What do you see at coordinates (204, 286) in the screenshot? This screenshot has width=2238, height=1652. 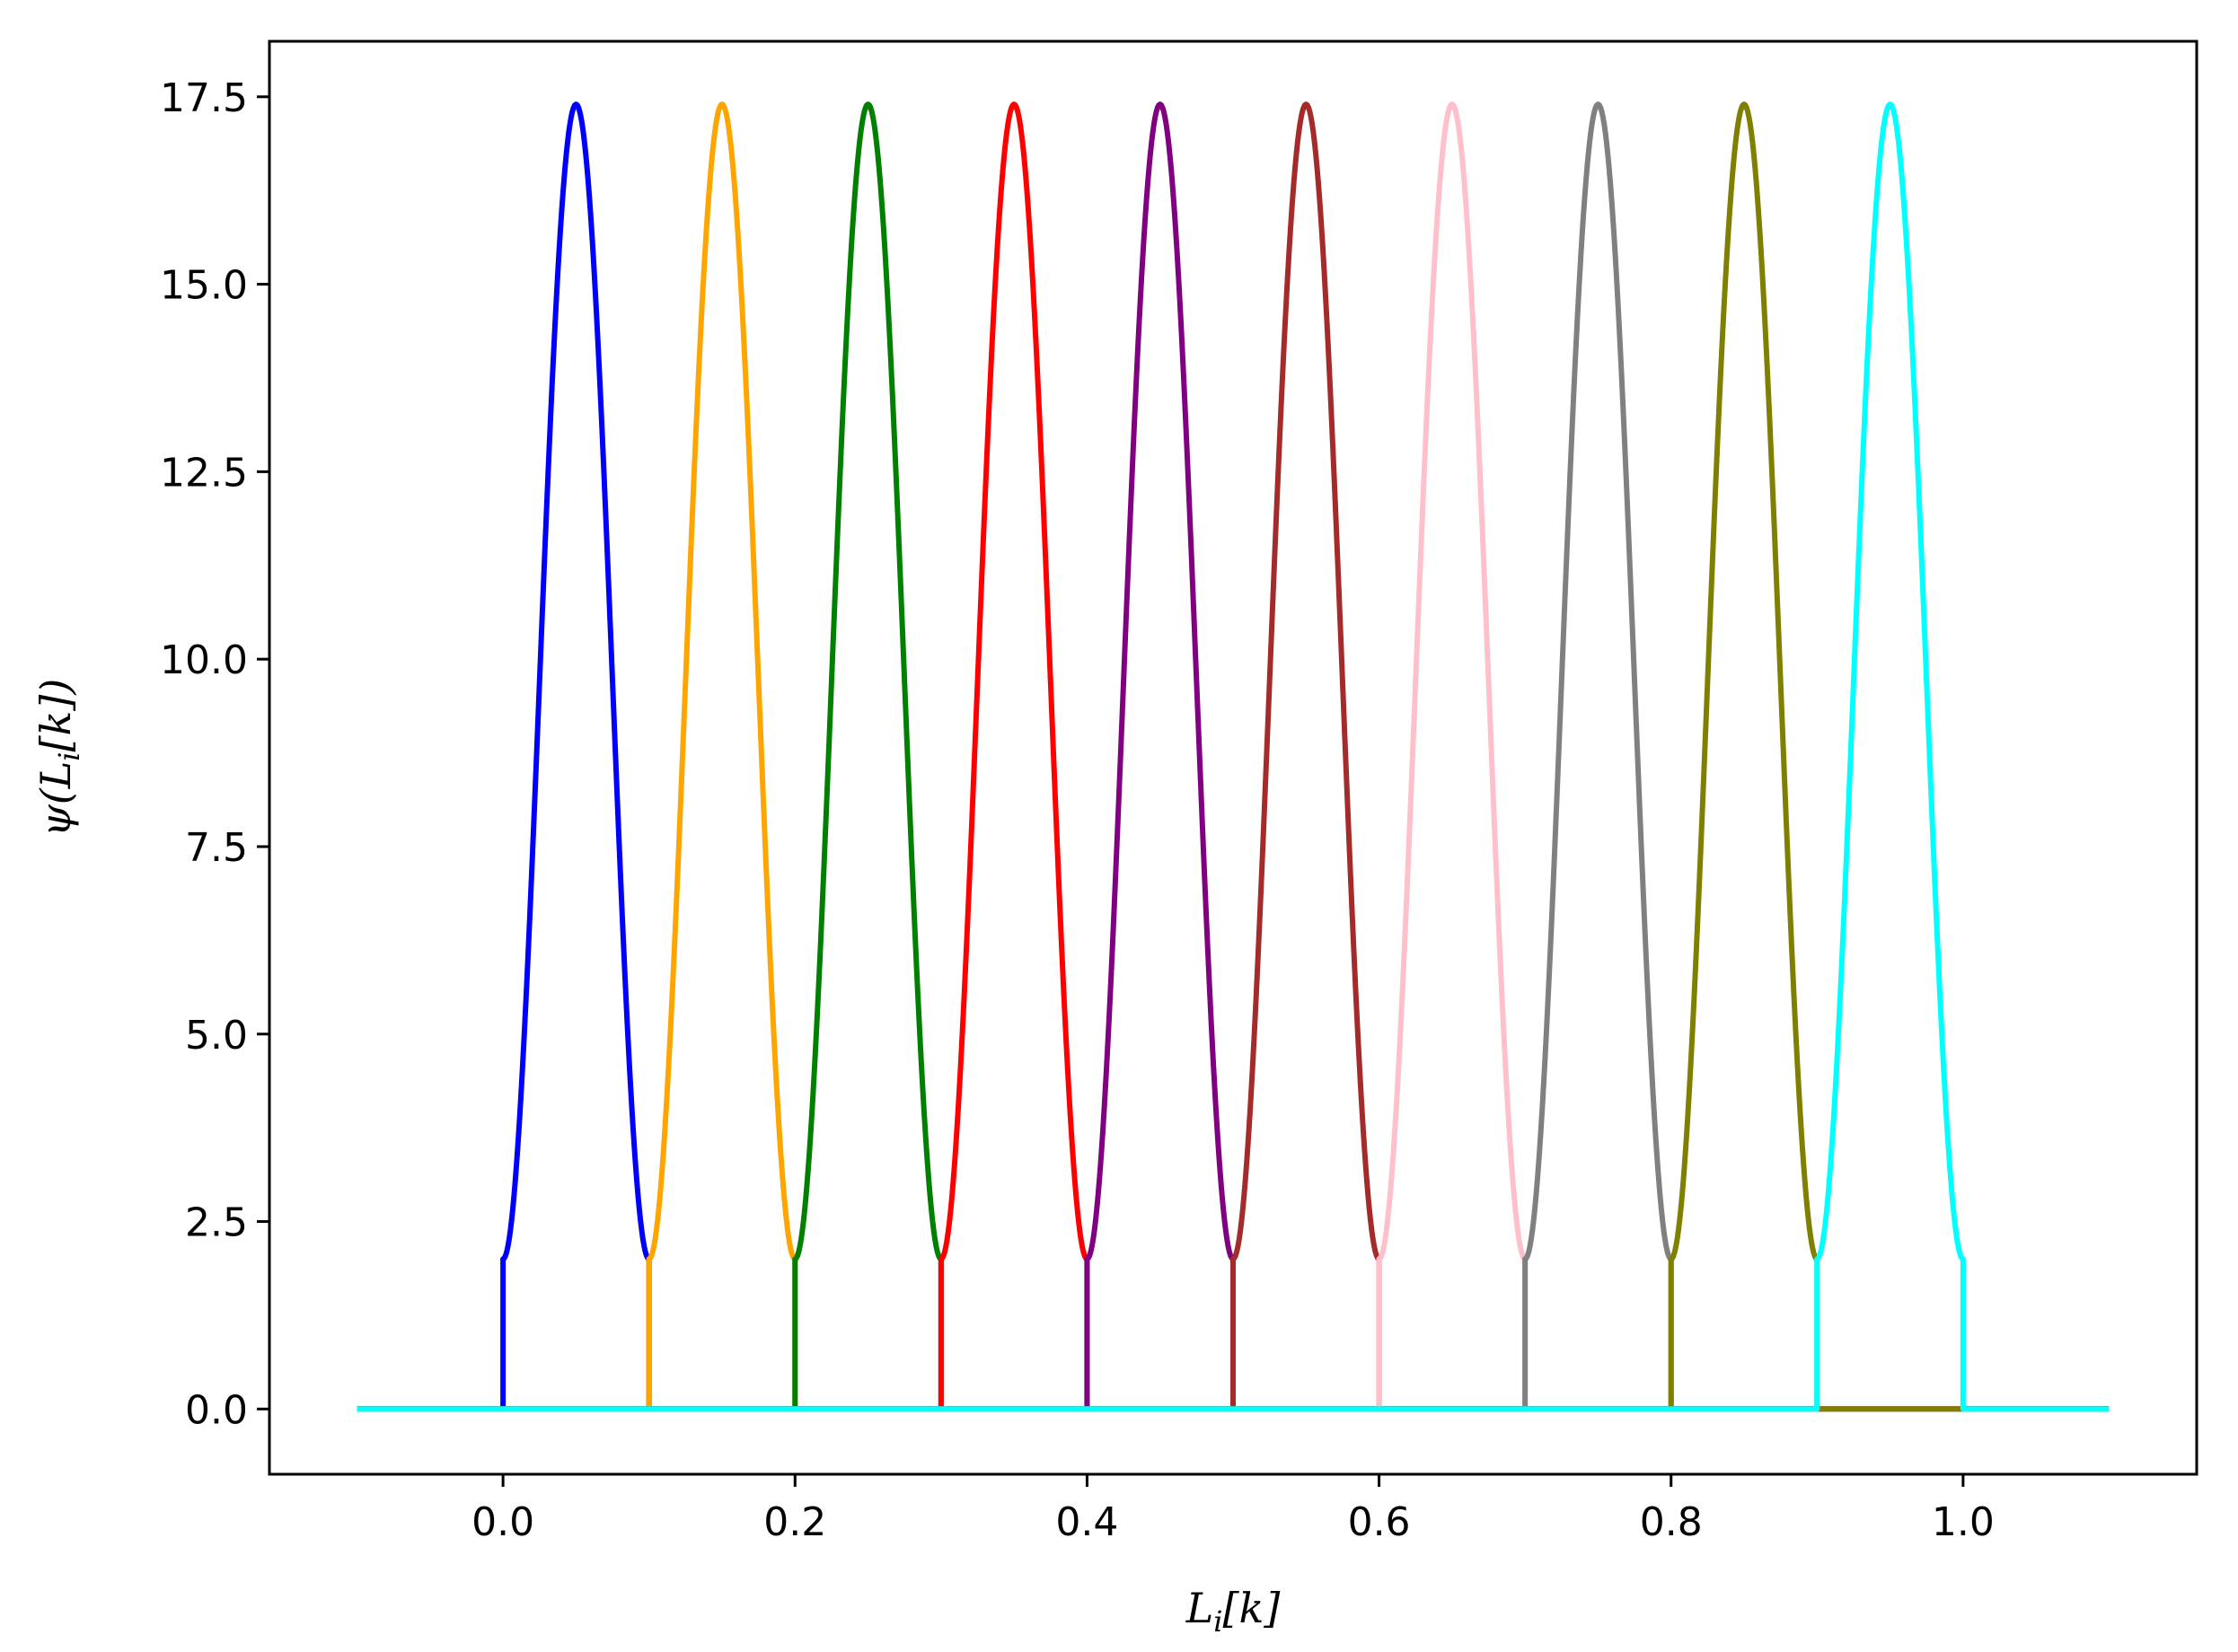 I see `y-tick-label: 15.0` at bounding box center [204, 286].